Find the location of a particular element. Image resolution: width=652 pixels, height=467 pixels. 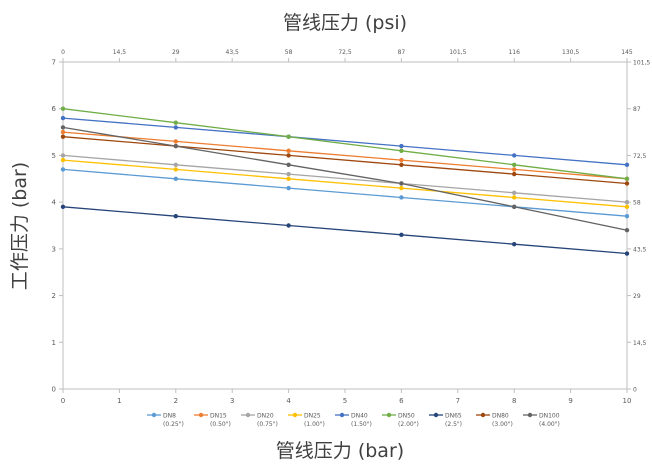

legend-item-dn65: DN65(2.5") is located at coordinates (445, 420).